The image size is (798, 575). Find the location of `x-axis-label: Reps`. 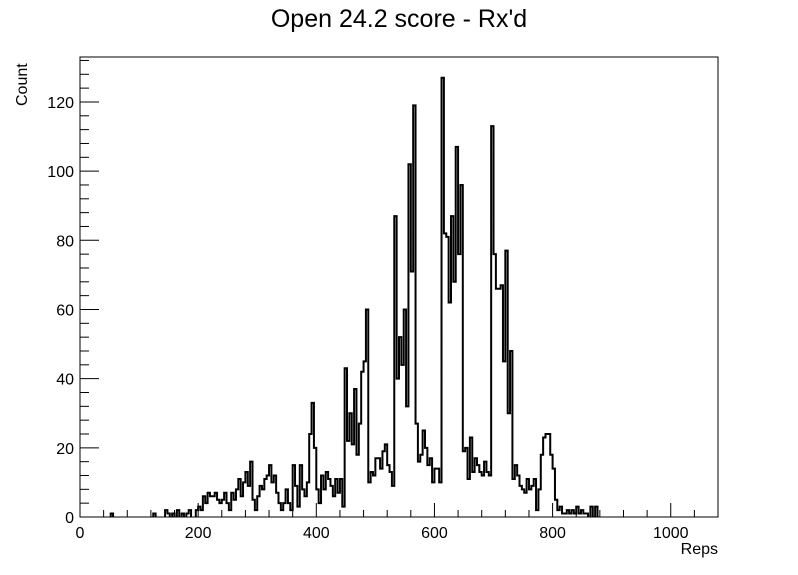

x-axis-label: Reps is located at coordinates (699, 549).